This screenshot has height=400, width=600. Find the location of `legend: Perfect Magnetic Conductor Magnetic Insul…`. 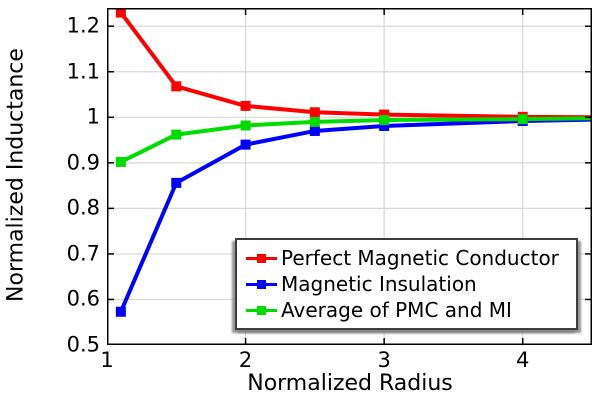

legend: Perfect Magnetic Conductor Magnetic Insul… is located at coordinates (406, 284).